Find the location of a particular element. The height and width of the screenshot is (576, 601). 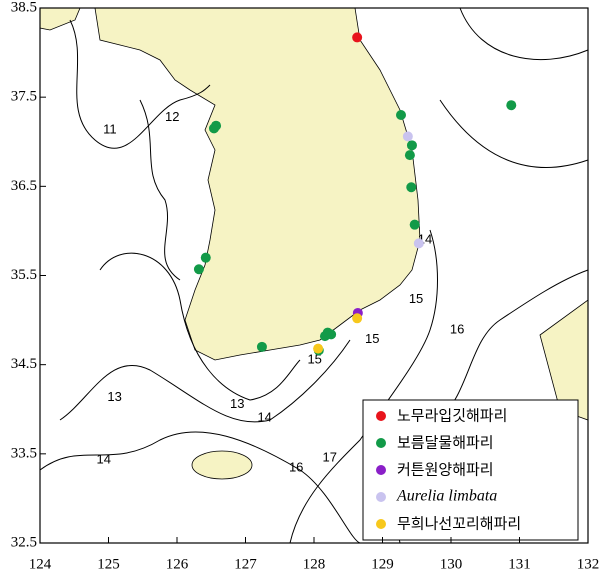

x-tick-label: 131 is located at coordinates (519, 564).